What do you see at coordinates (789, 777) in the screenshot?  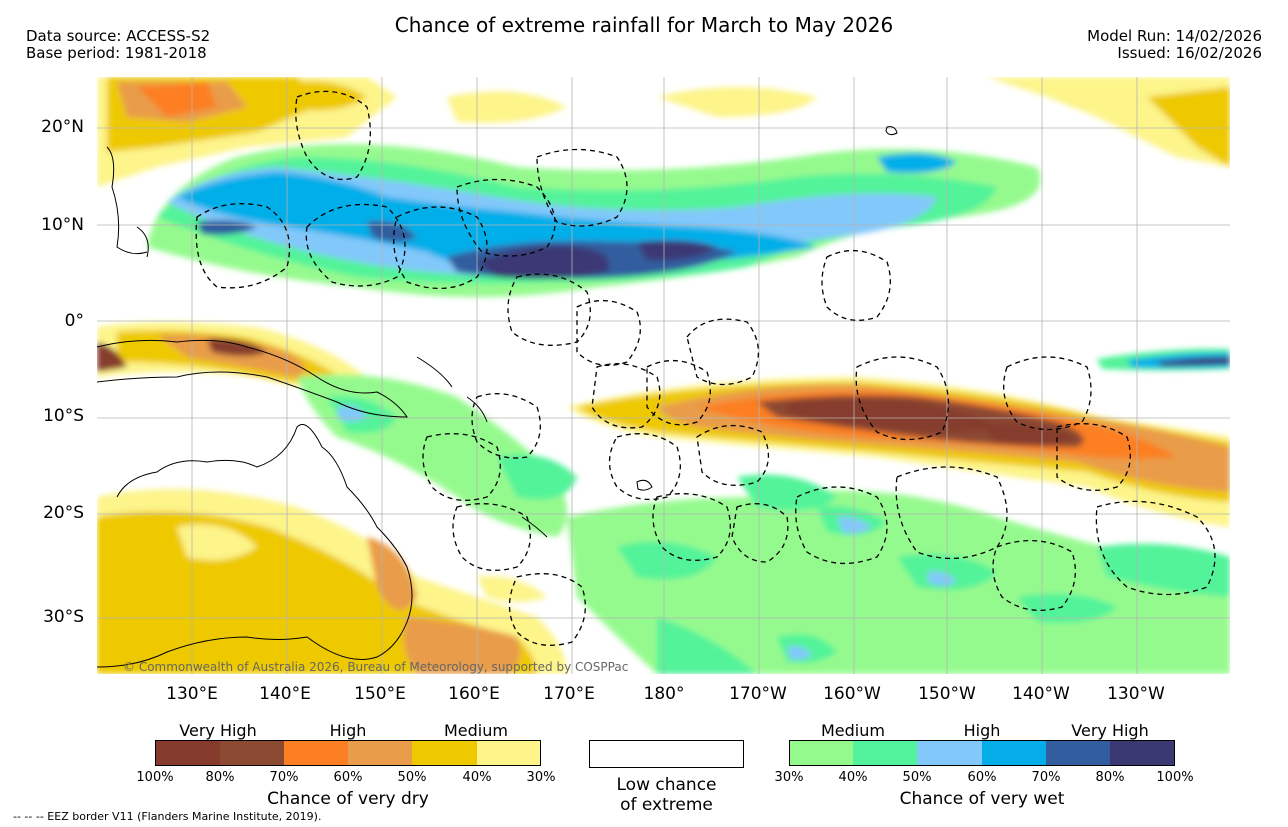 I see `wet-tick: 30%` at bounding box center [789, 777].